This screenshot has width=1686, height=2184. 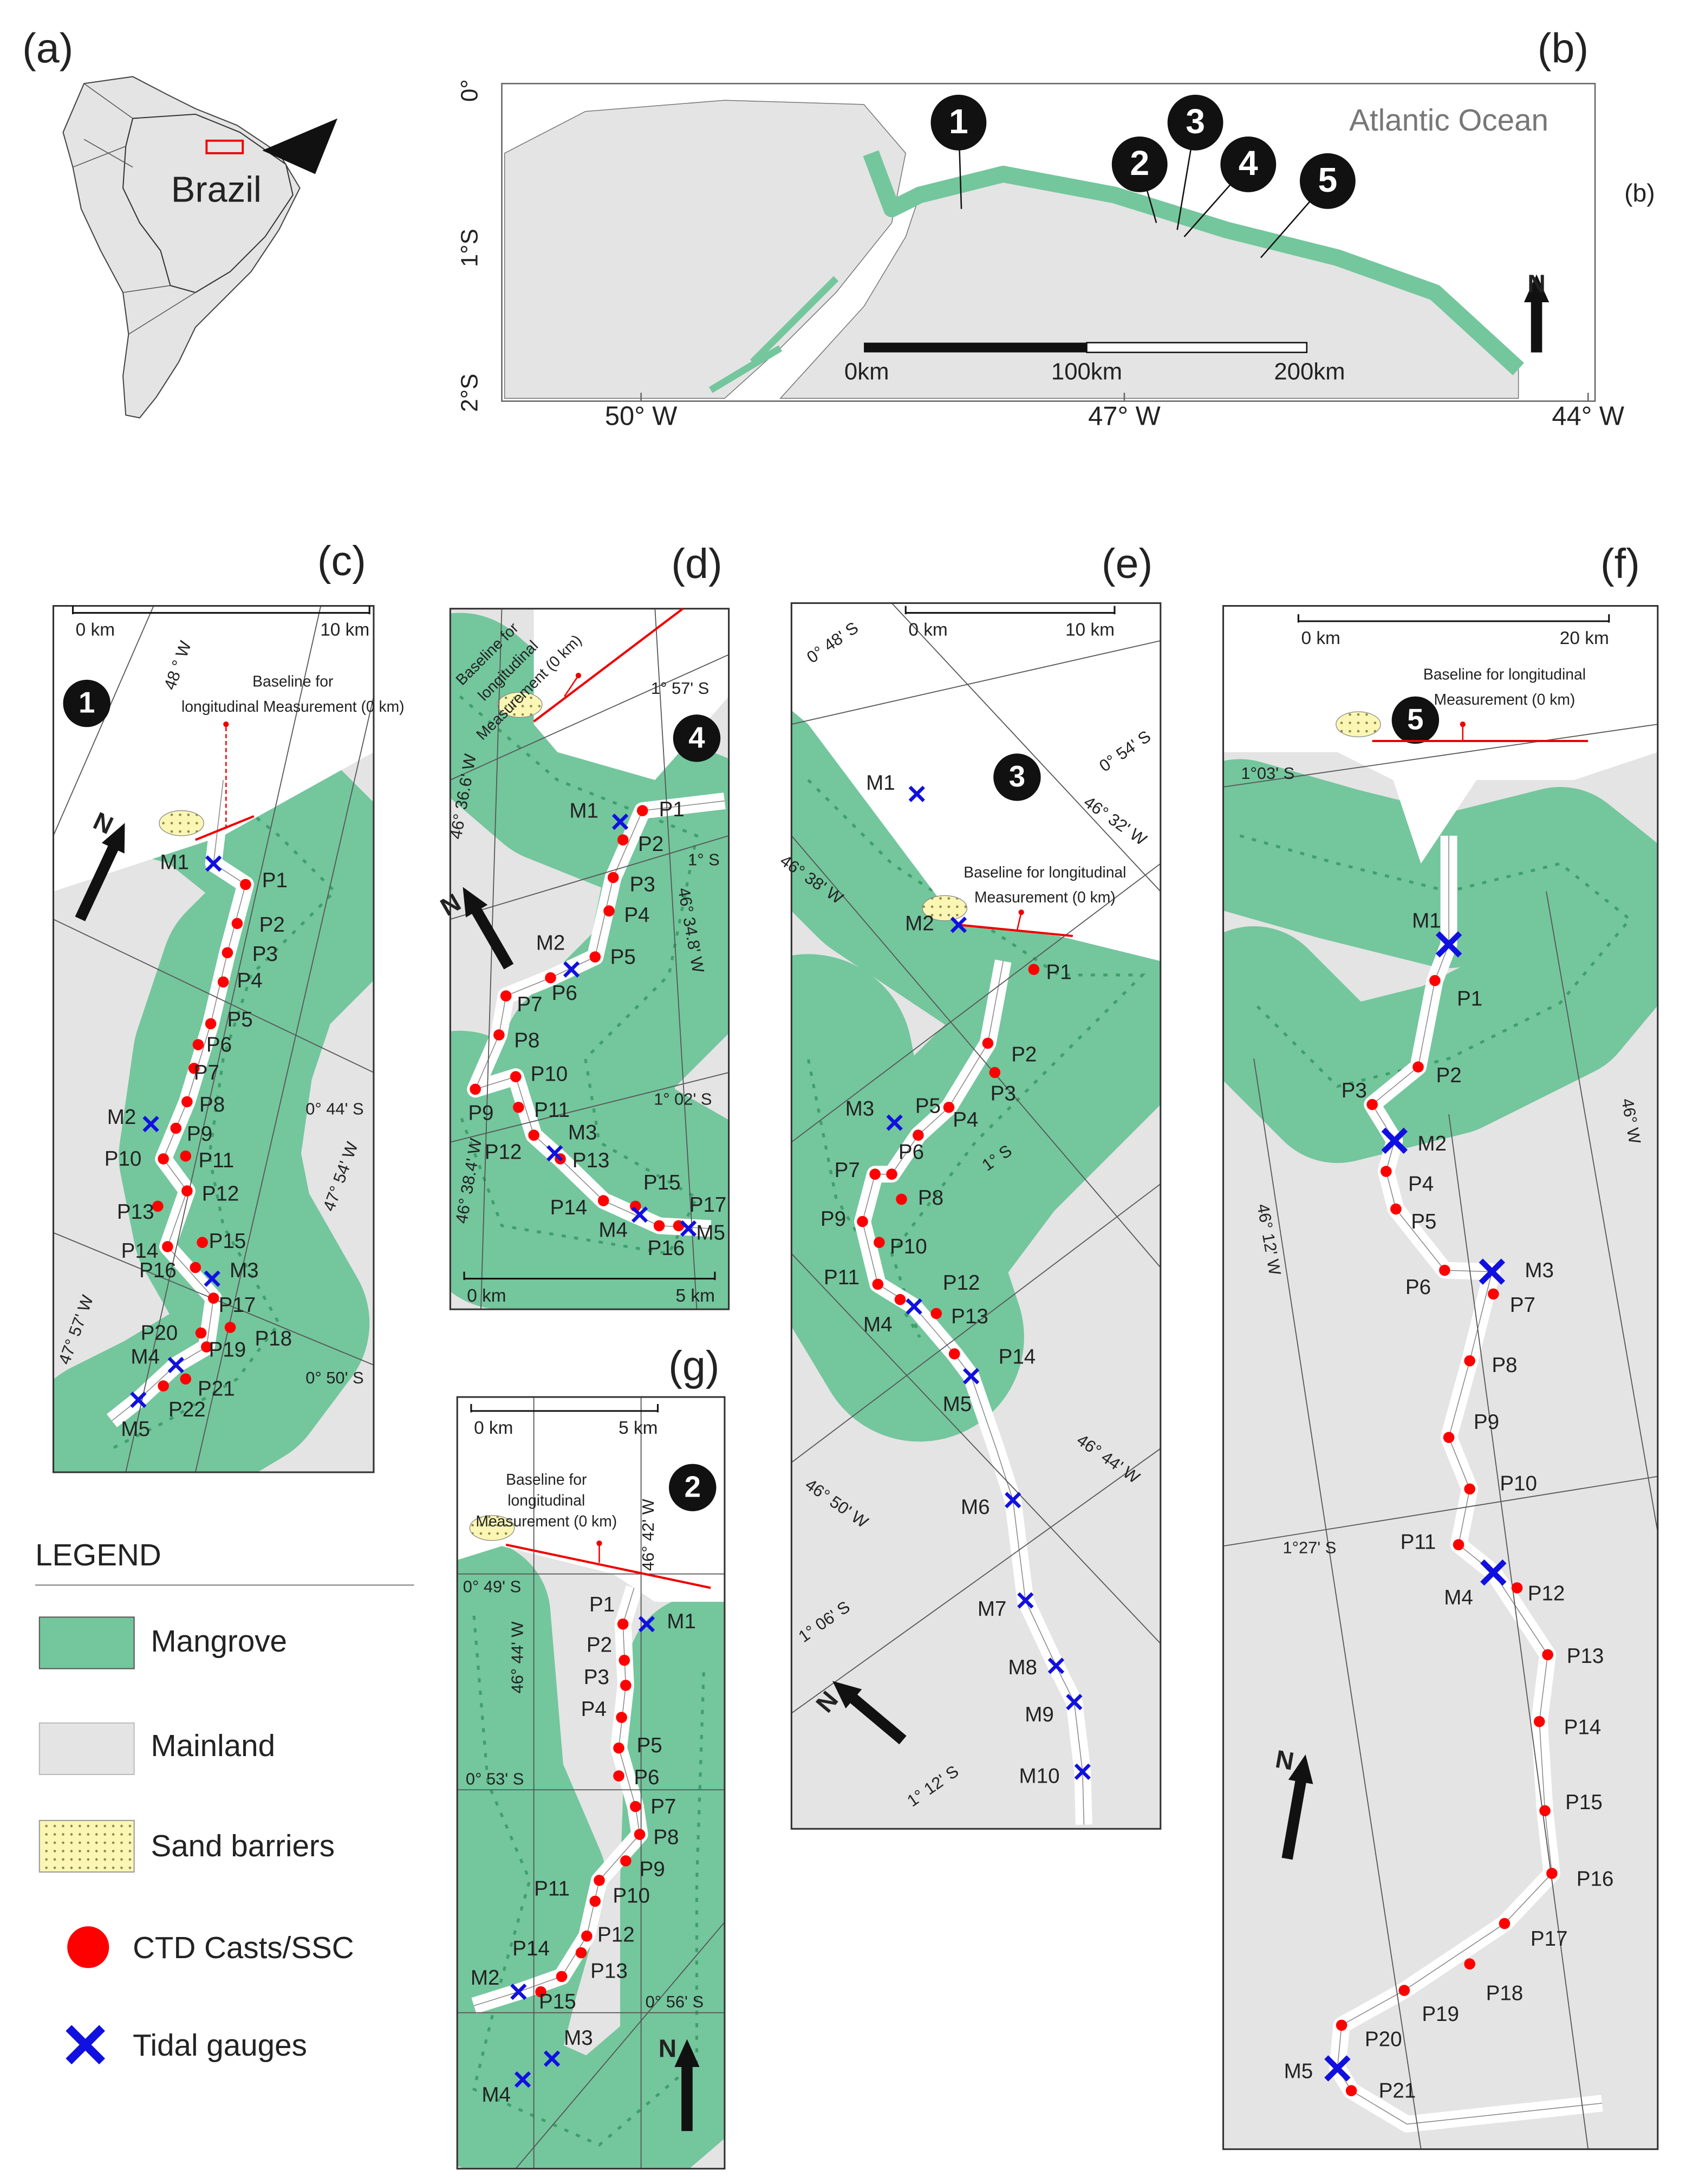 What do you see at coordinates (1267, 773) in the screenshot?
I see `graticule-label: 1°03' S` at bounding box center [1267, 773].